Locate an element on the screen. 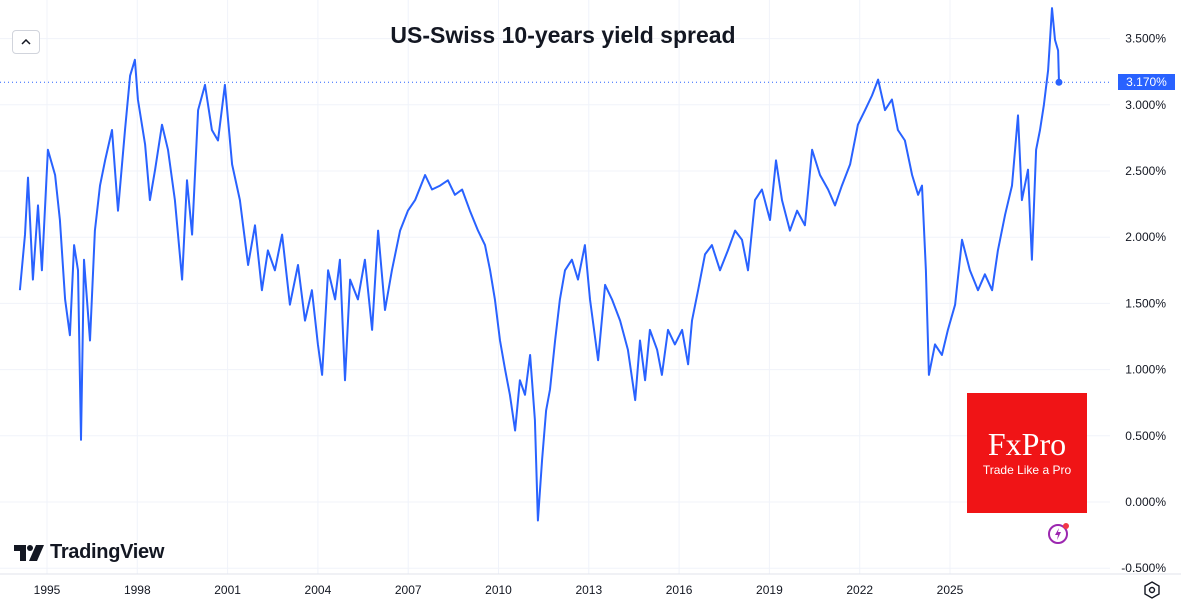  y-tick-label: 1.500% is located at coordinates (1145, 303).